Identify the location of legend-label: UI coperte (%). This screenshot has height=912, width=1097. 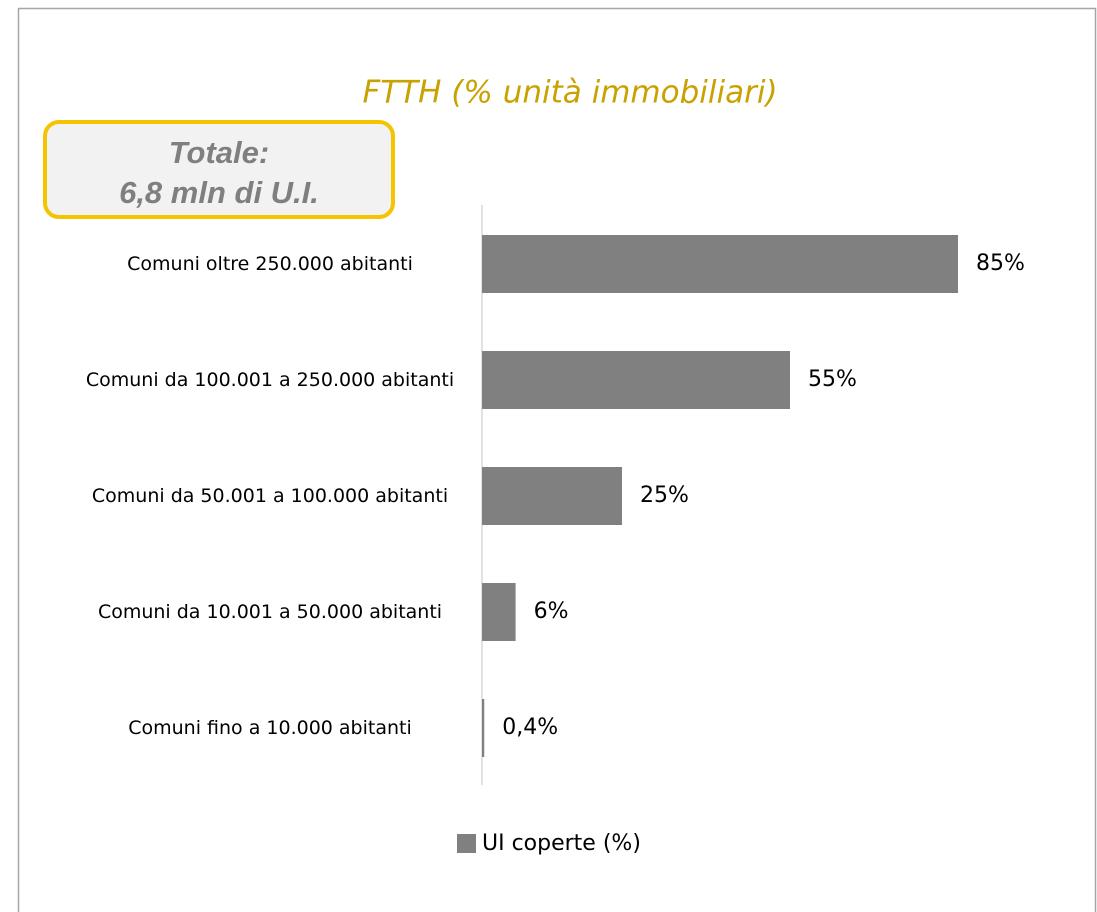
(561, 843).